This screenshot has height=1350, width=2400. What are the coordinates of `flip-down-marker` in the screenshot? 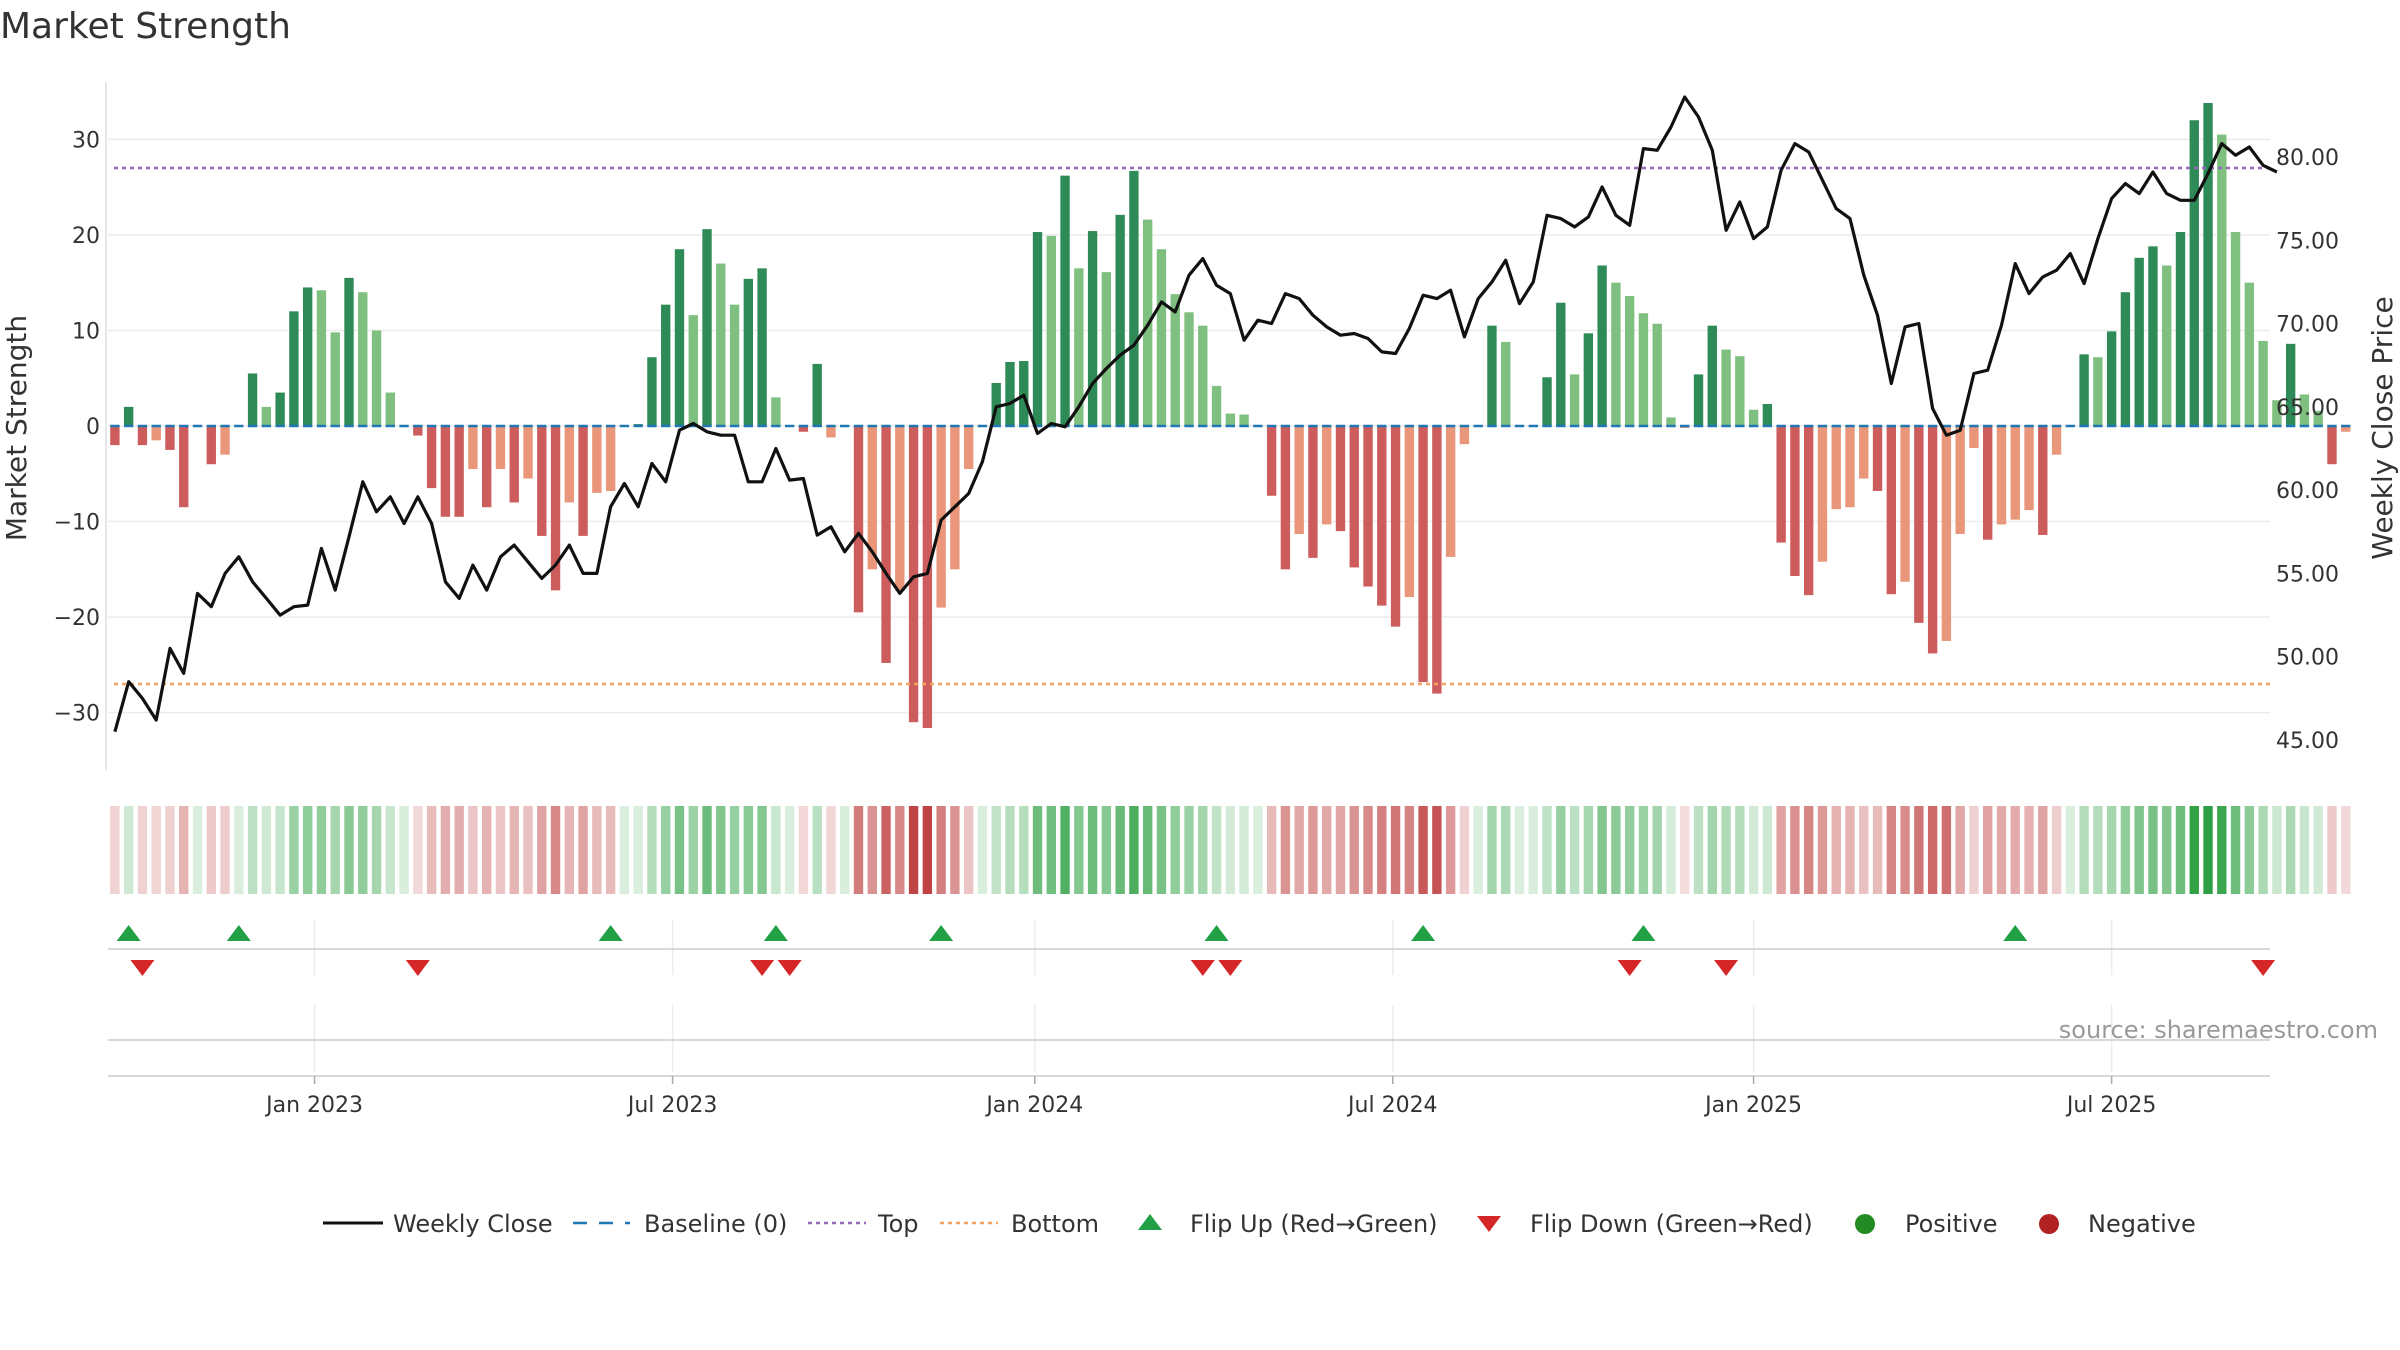 It's located at (1726, 968).